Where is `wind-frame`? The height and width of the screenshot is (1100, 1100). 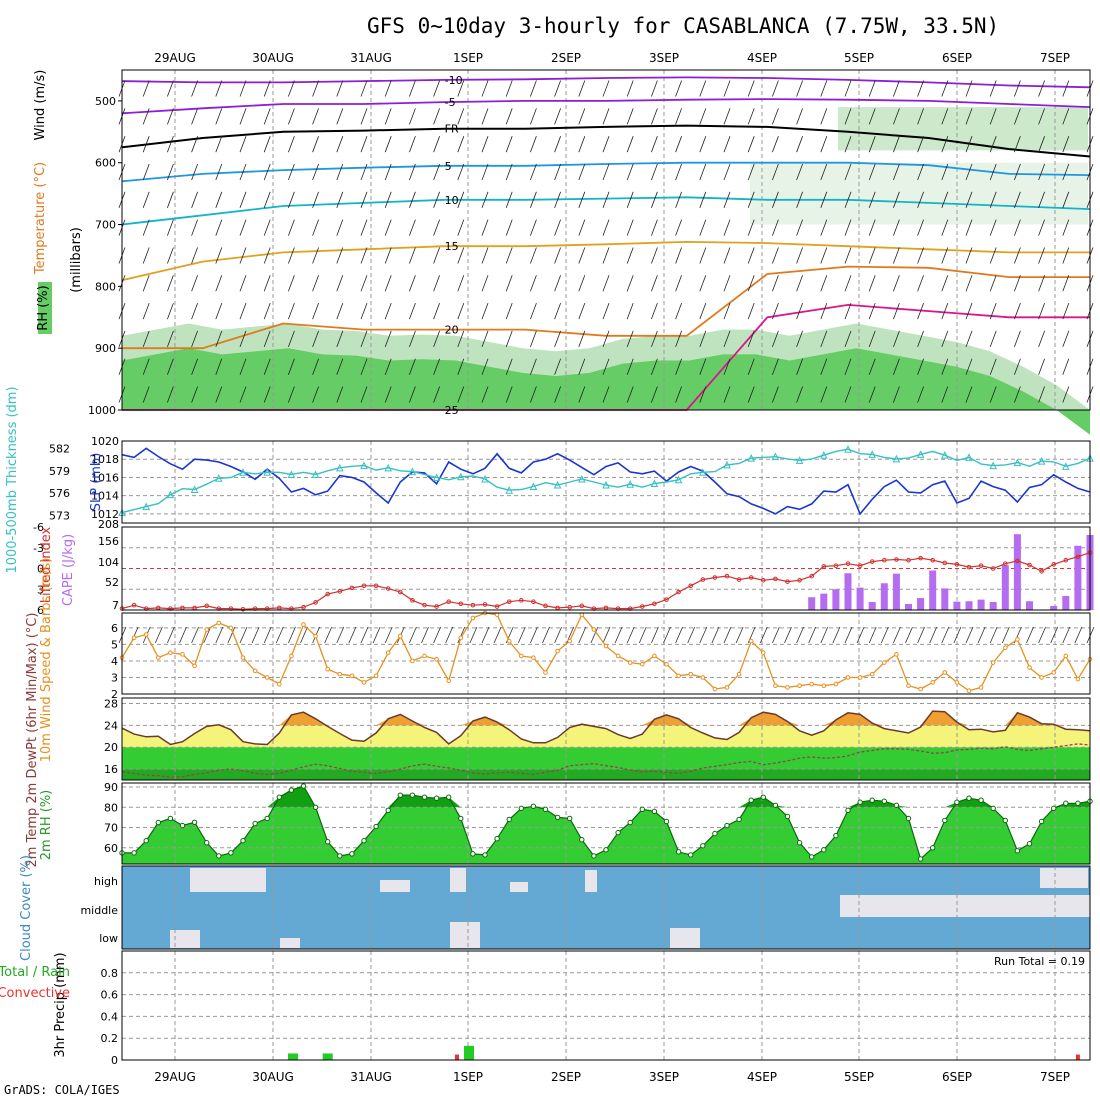
wind-frame is located at coordinates (606, 653).